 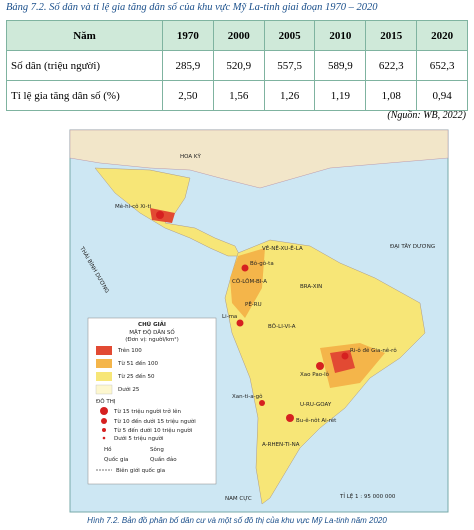 I want to click on legend-text: MẬT ĐỘ DÂN SỐ, so click(x=152, y=332).